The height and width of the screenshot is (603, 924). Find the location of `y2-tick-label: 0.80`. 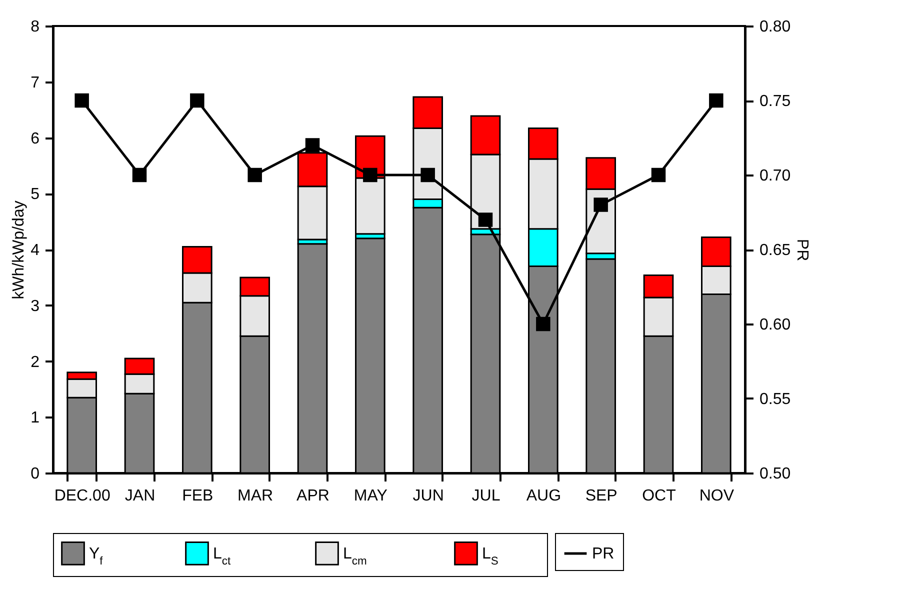

y2-tick-label: 0.80 is located at coordinates (775, 27).